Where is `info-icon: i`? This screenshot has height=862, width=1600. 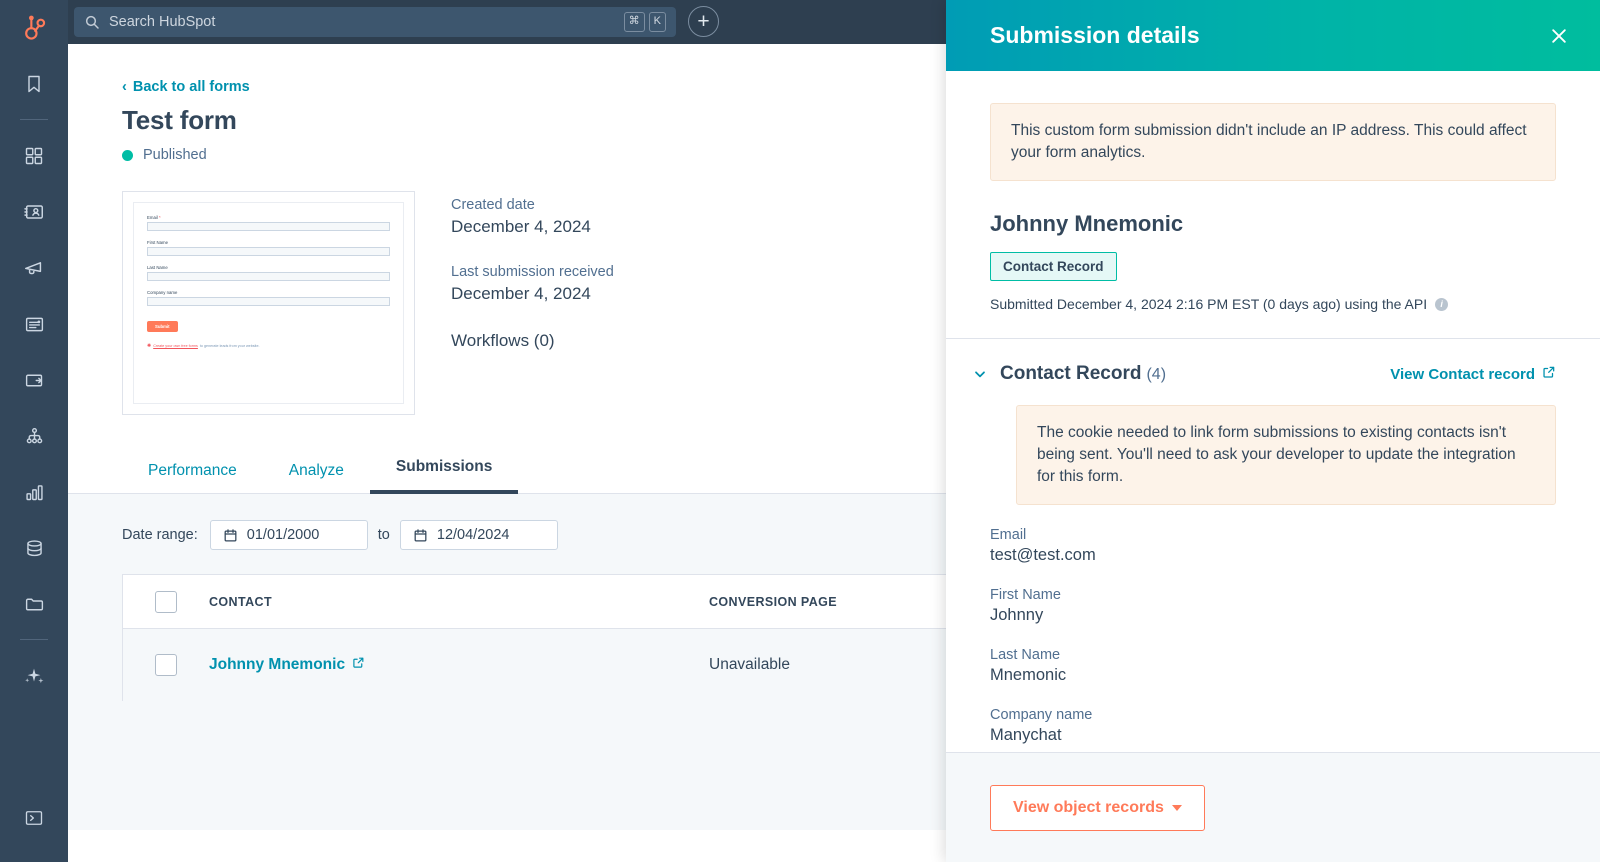 info-icon: i is located at coordinates (1442, 304).